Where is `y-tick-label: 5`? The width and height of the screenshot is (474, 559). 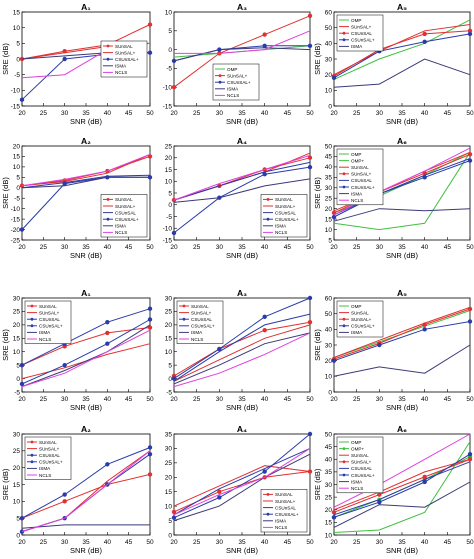 y-tick-label: 5 is located at coordinates (170, 521).